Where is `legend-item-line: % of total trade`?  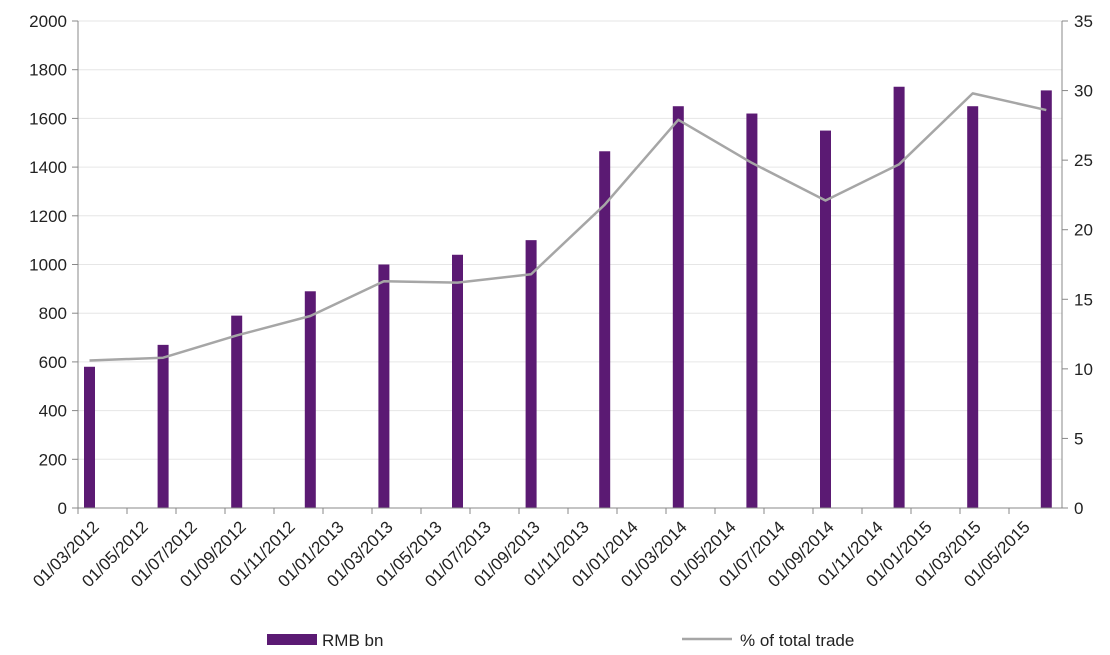
legend-item-line: % of total trade is located at coordinates (768, 640).